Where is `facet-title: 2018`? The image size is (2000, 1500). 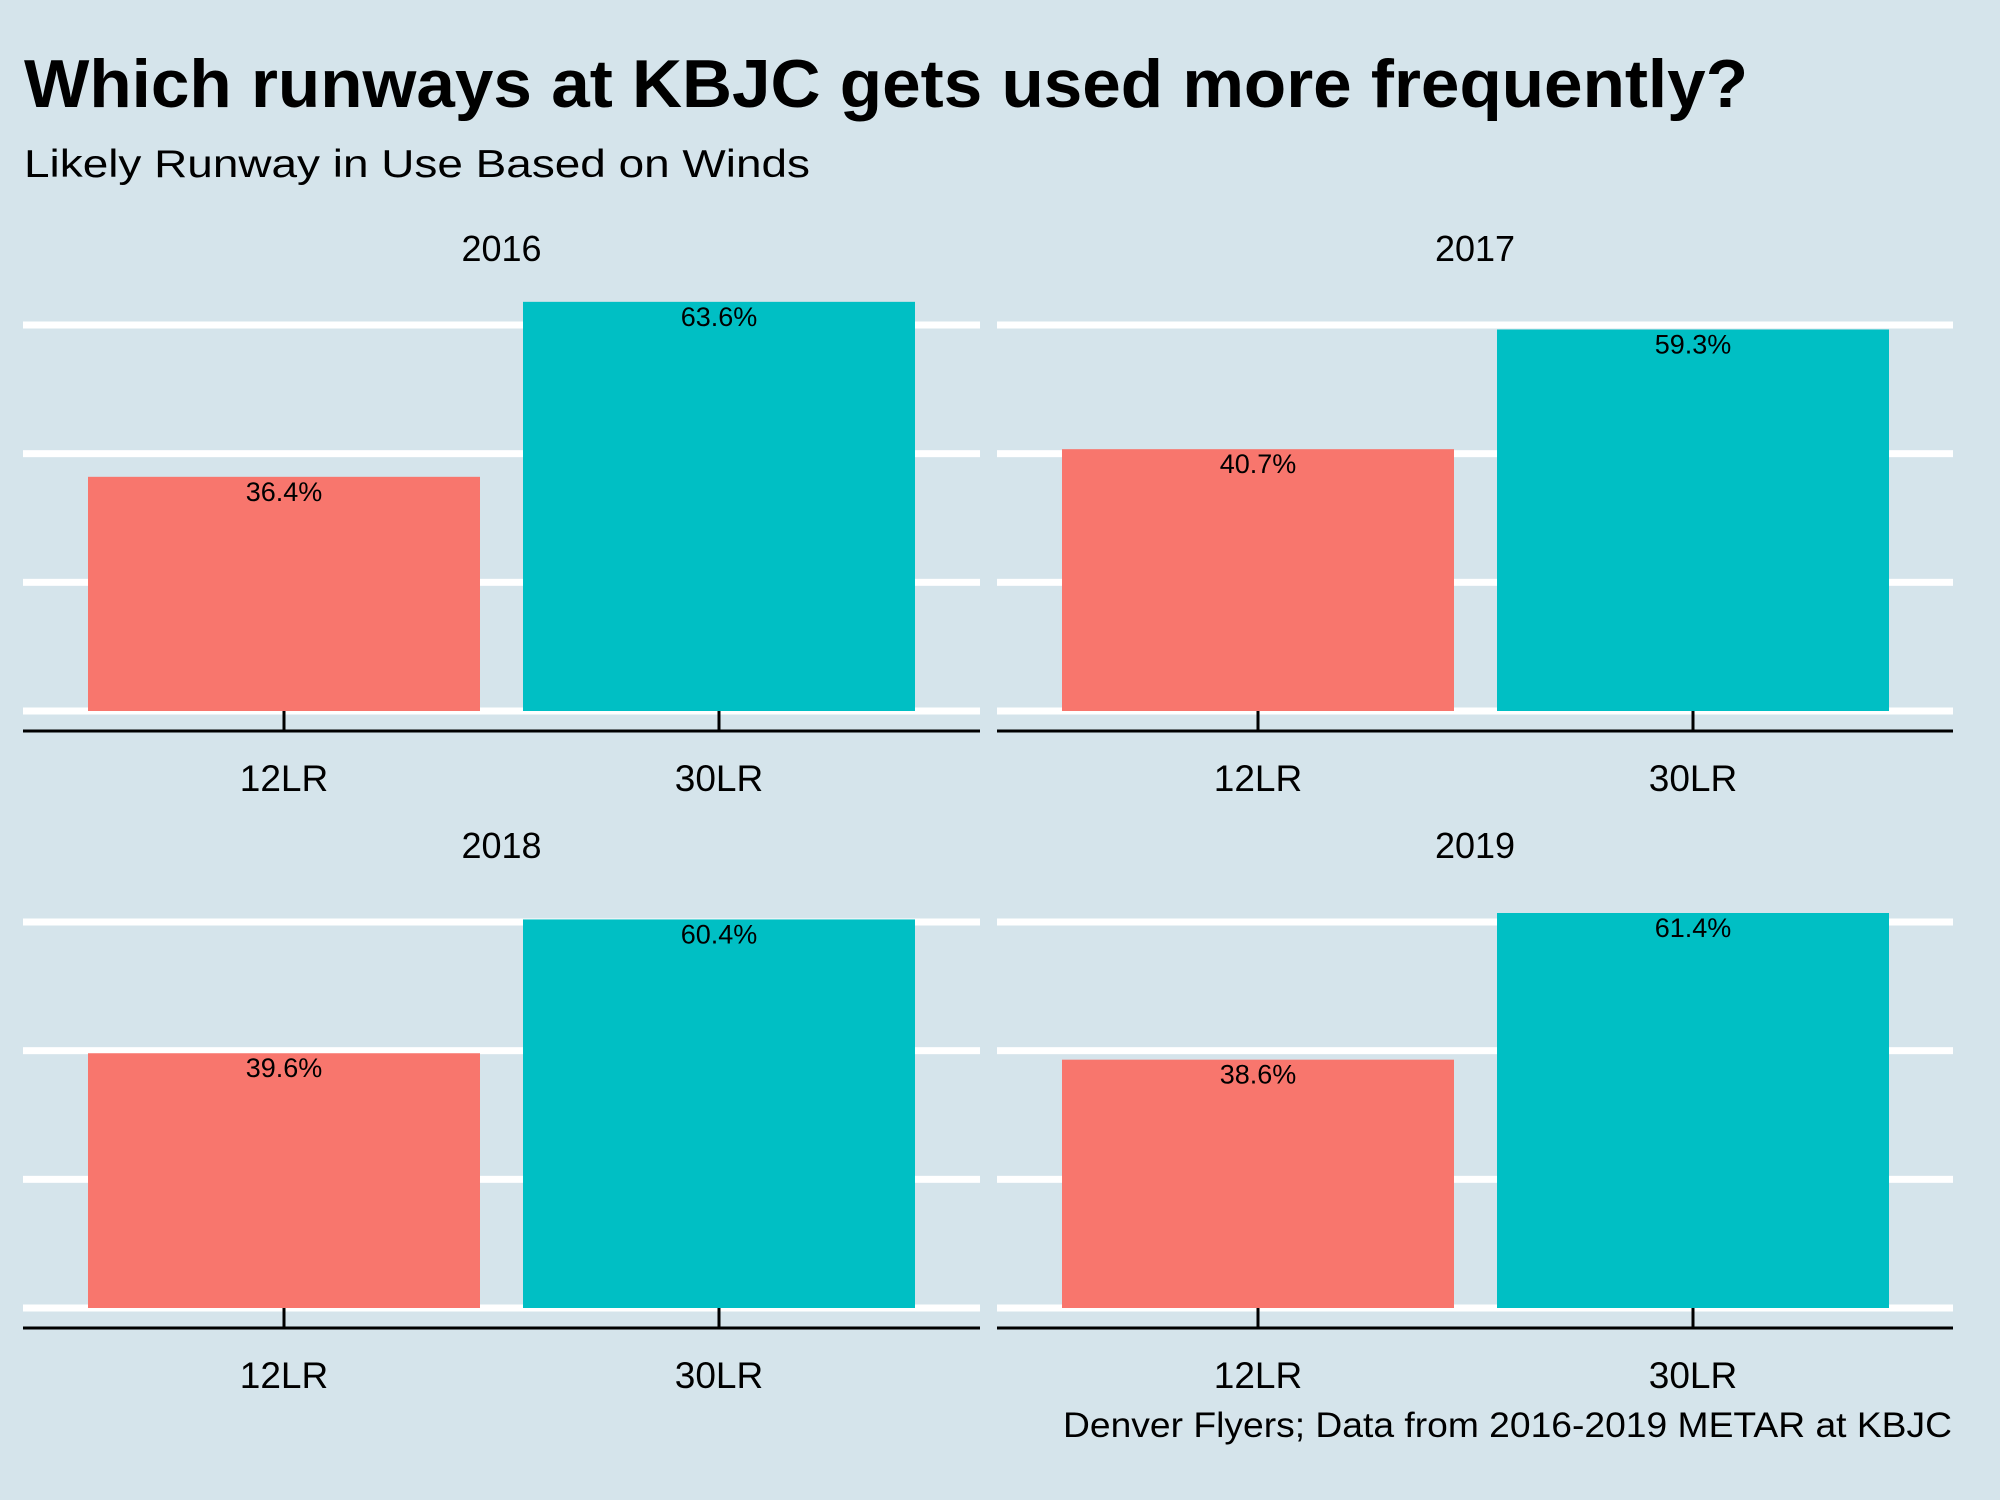 facet-title: 2018 is located at coordinates (501, 845).